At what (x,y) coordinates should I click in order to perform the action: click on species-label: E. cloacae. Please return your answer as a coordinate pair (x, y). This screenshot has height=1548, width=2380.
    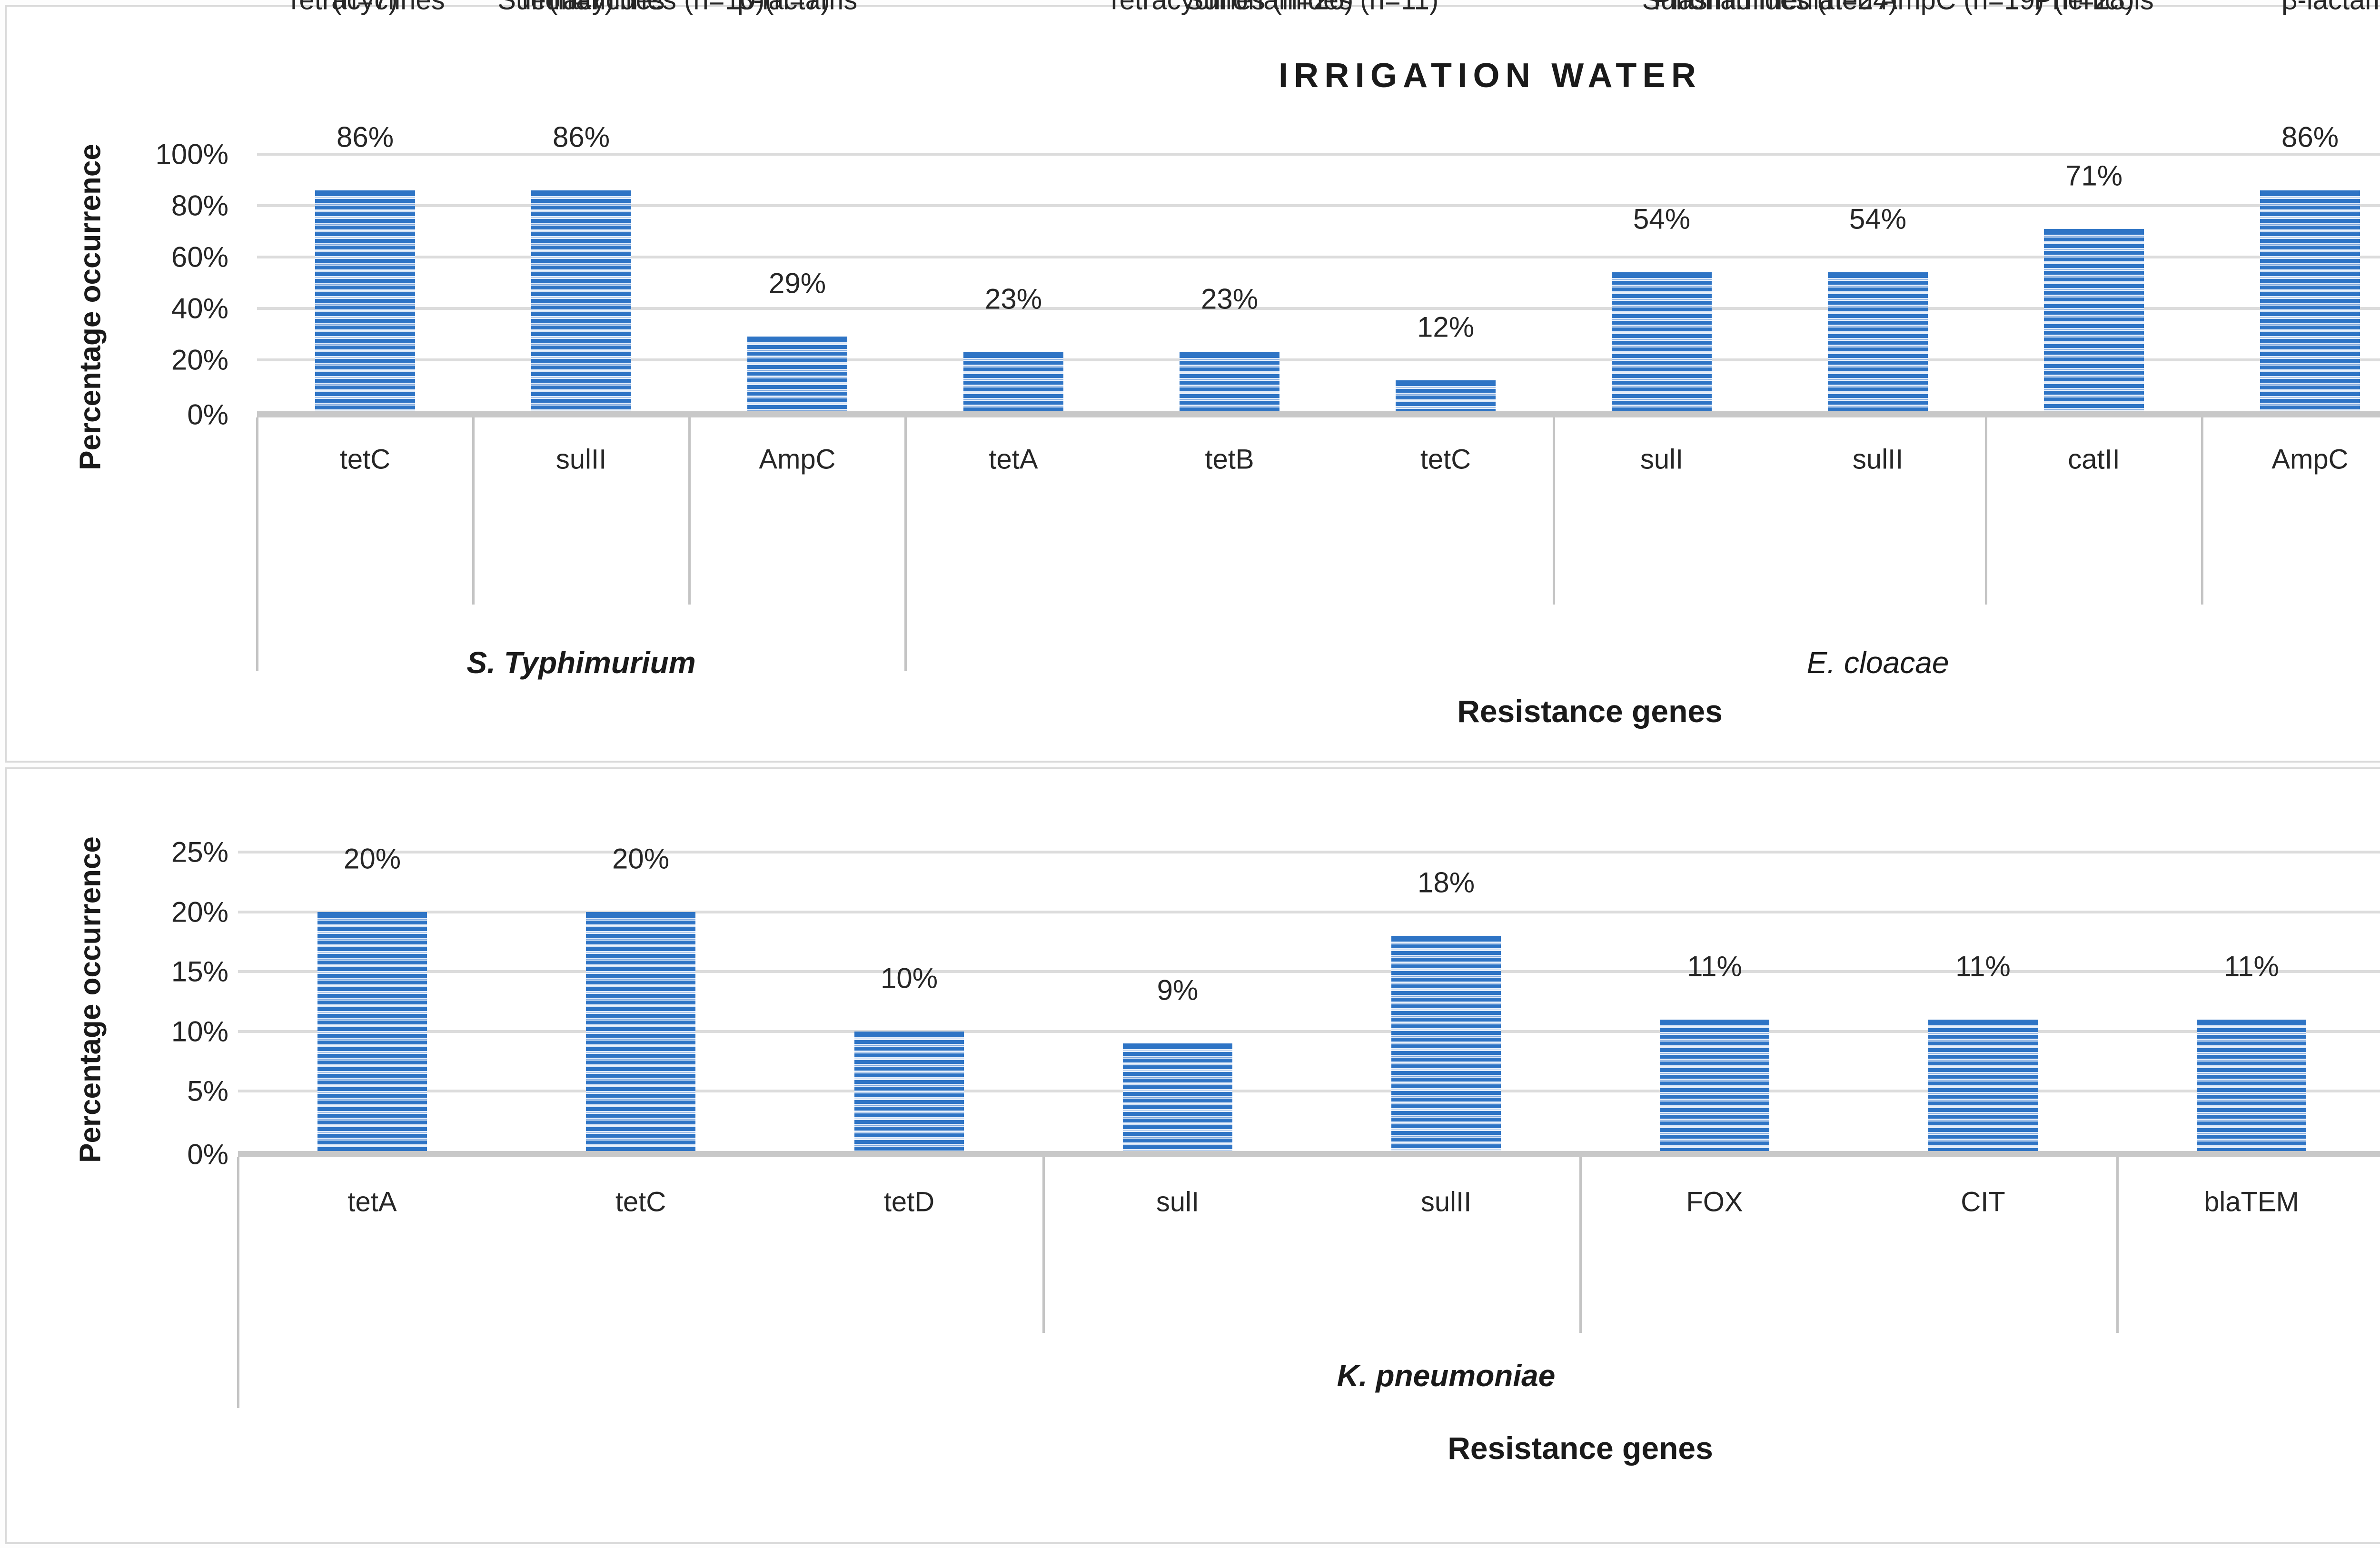
    Looking at the image, I should click on (1877, 663).